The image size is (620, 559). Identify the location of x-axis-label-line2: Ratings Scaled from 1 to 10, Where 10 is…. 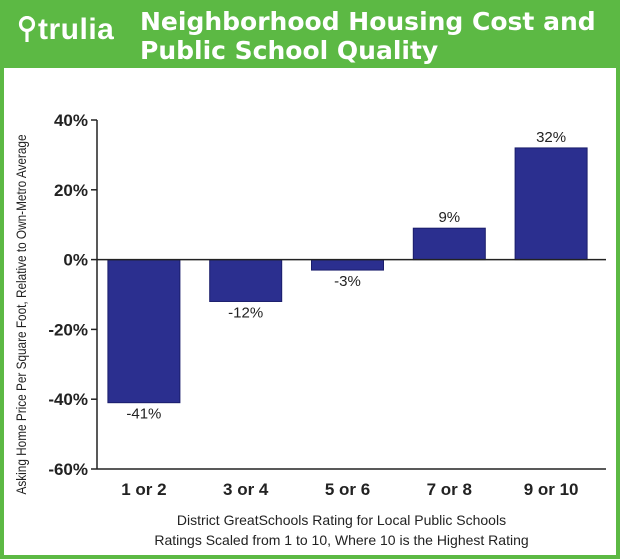
(341, 540).